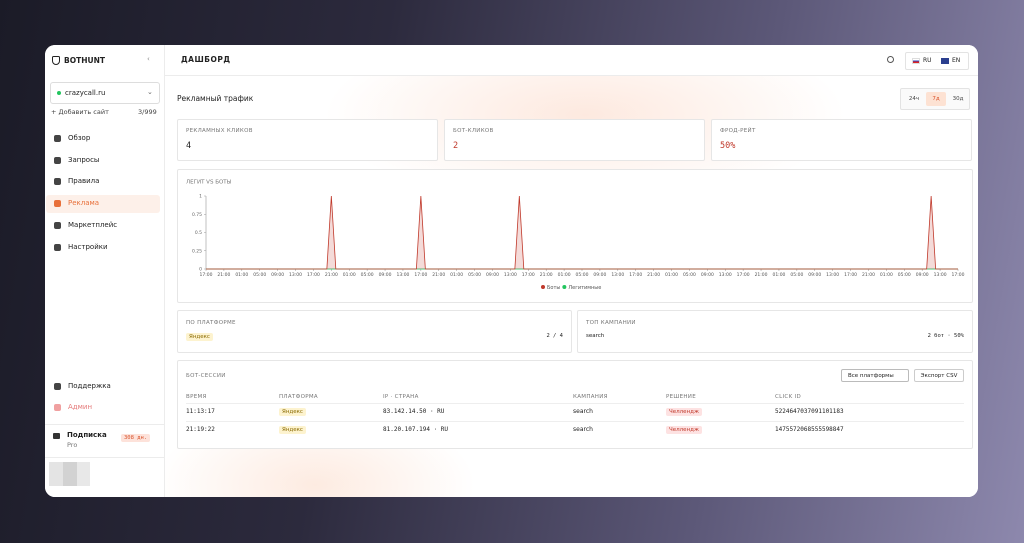 This screenshot has width=1024, height=543. What do you see at coordinates (728, 146) in the screenshot?
I see `stat-value: 50%` at bounding box center [728, 146].